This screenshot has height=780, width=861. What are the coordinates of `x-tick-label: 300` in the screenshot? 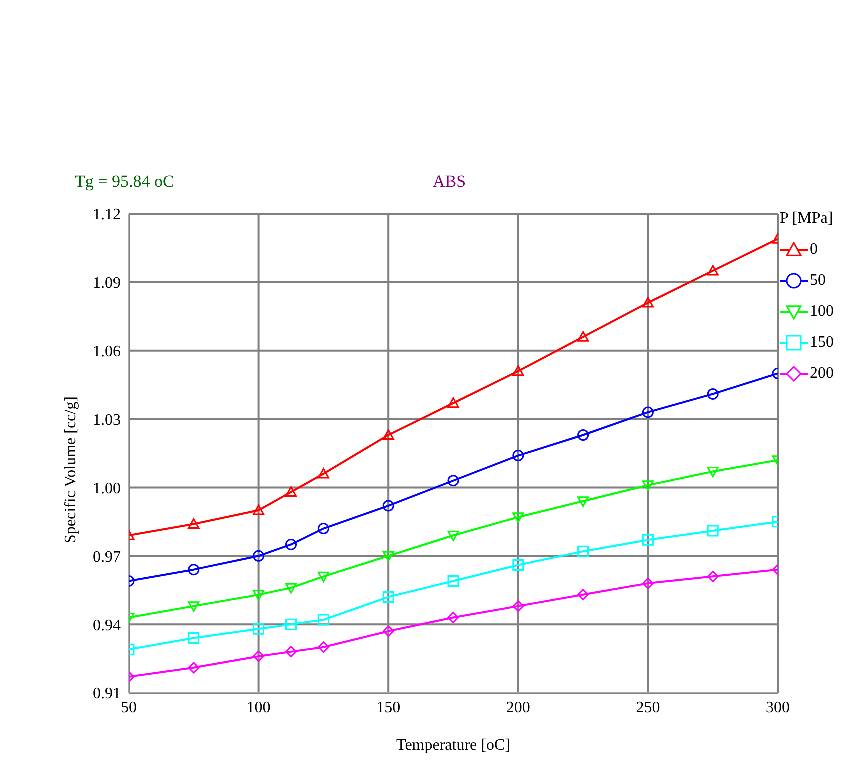 It's located at (778, 707).